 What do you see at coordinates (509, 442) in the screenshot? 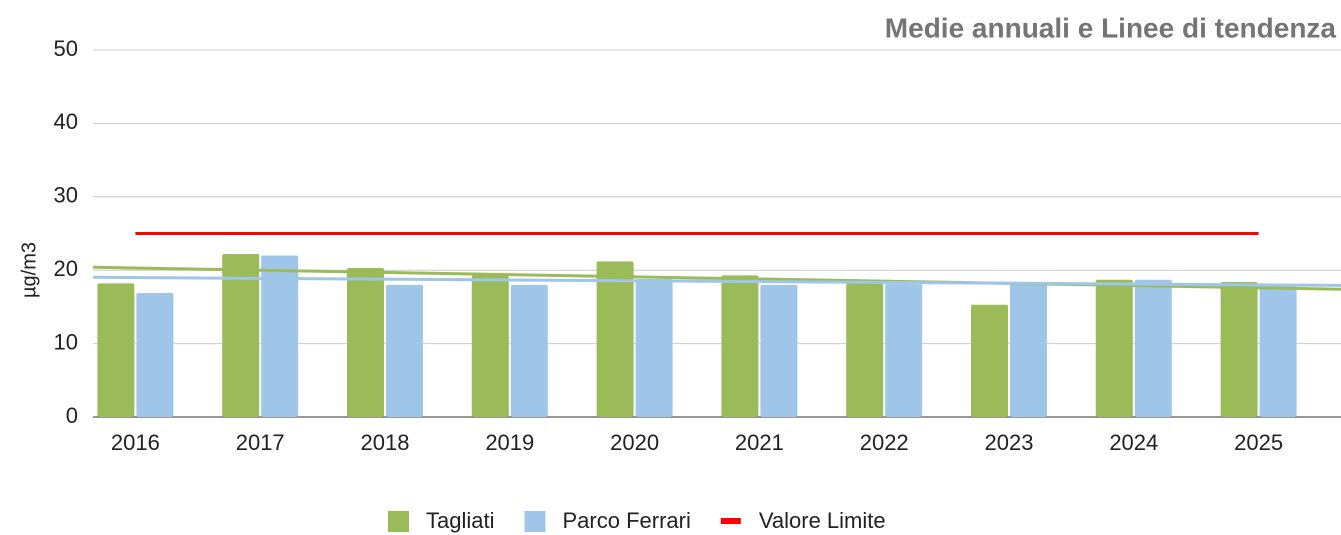
I see `x-tick-label: 2019` at bounding box center [509, 442].